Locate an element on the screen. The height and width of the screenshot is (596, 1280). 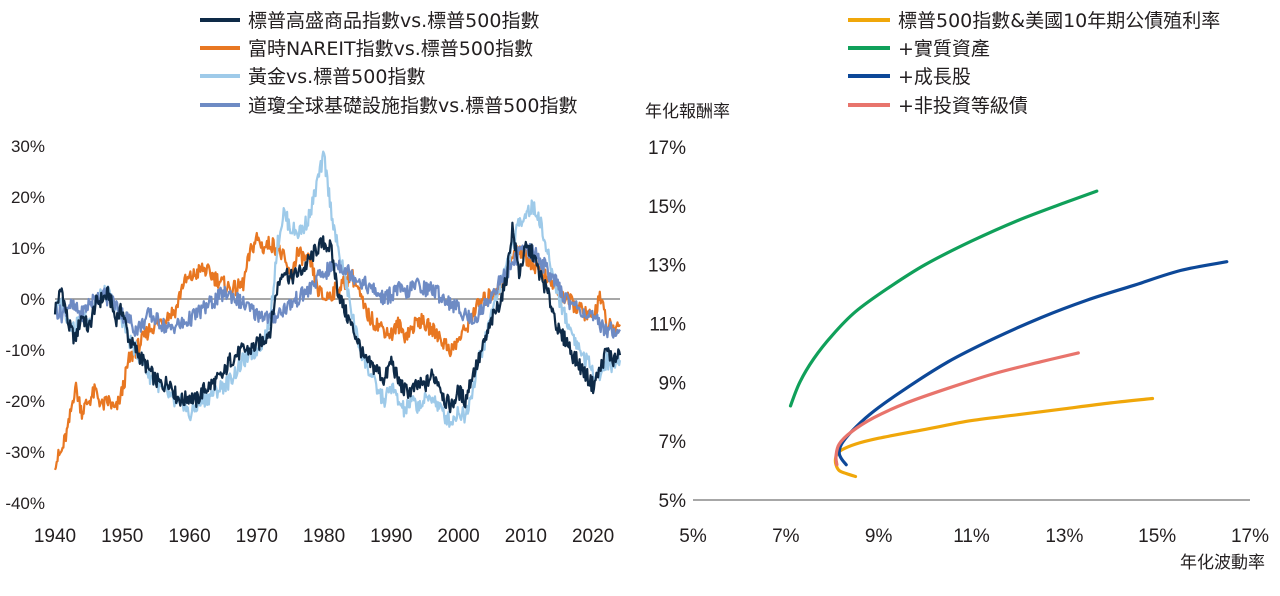
left-x-tick-label: 2000 is located at coordinates (458, 536).